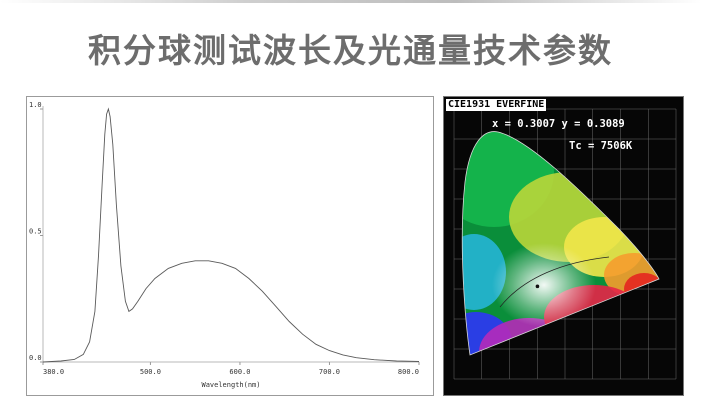 Image resolution: width=701 pixels, height=409 pixels. Describe the element at coordinates (408, 372) in the screenshot. I see `x-tick-label: 800.0` at that location.